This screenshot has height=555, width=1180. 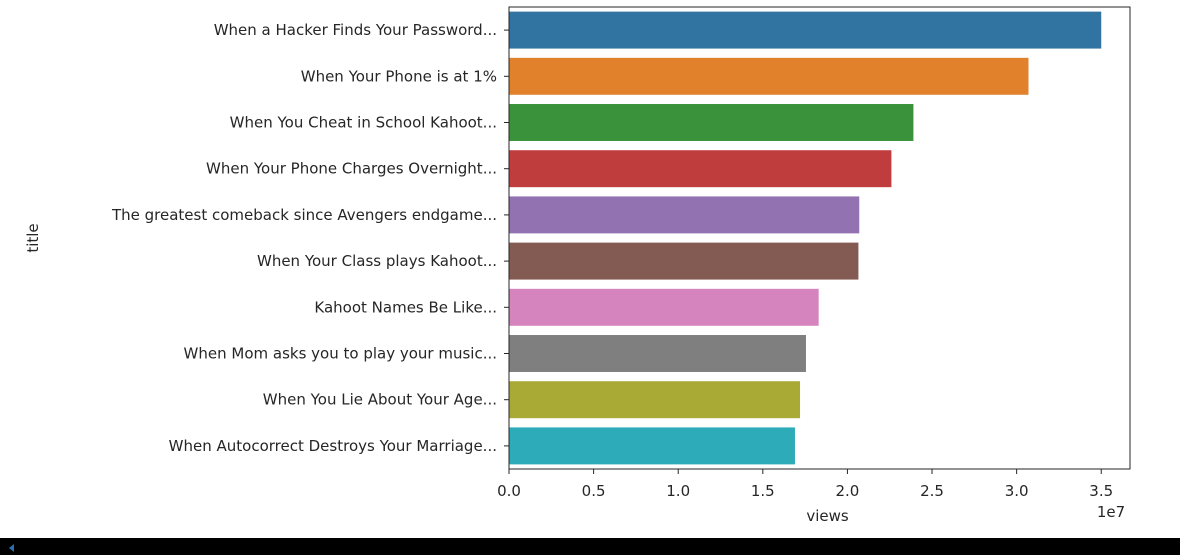 I want to click on x-tick-label: 1.0, so click(x=678, y=491).